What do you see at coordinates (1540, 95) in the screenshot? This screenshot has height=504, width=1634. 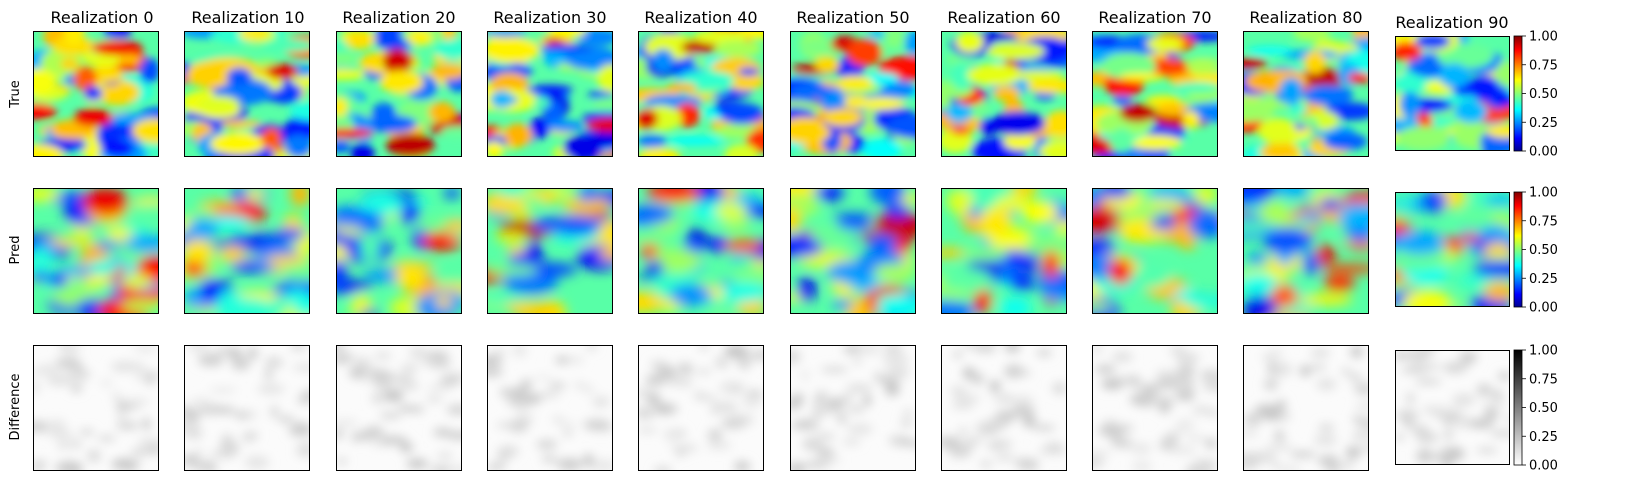 I see `colorbar-true-ticks: 0.00 0.25 0.50 0.75 1.00` at bounding box center [1540, 95].